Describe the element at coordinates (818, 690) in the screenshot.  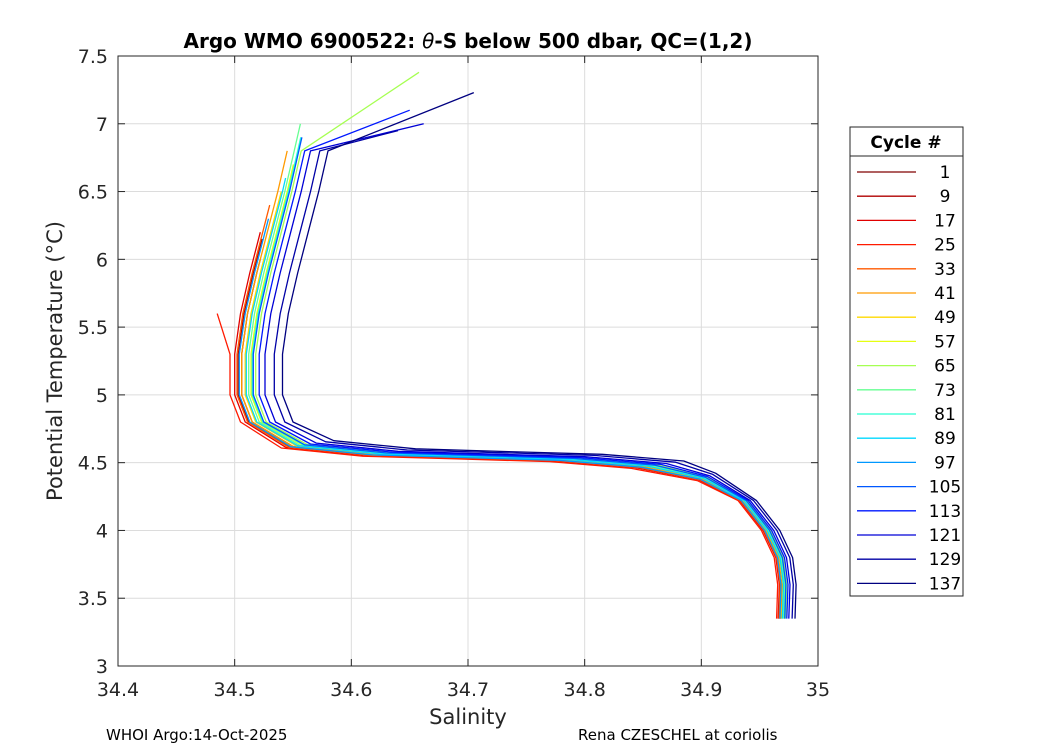
I see `x-tick-label: 35` at that location.